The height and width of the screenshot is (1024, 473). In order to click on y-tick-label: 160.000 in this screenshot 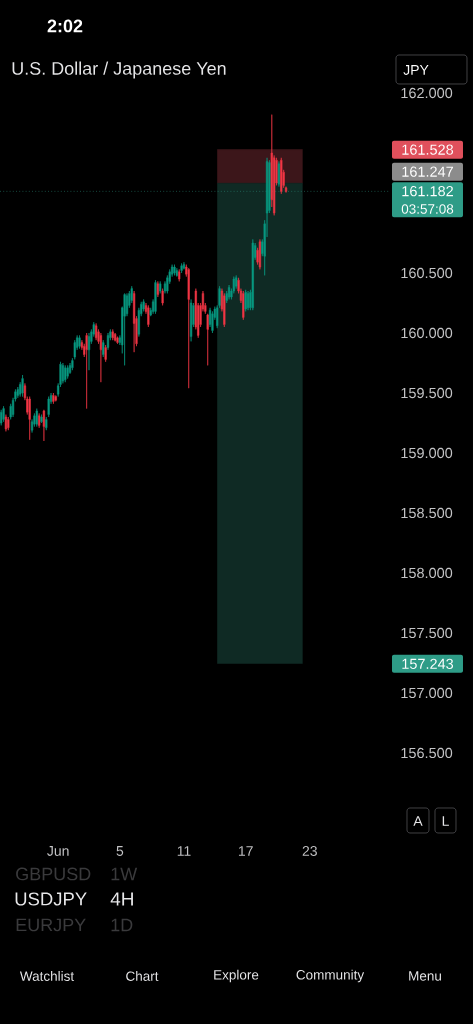, I will do `click(427, 333)`.